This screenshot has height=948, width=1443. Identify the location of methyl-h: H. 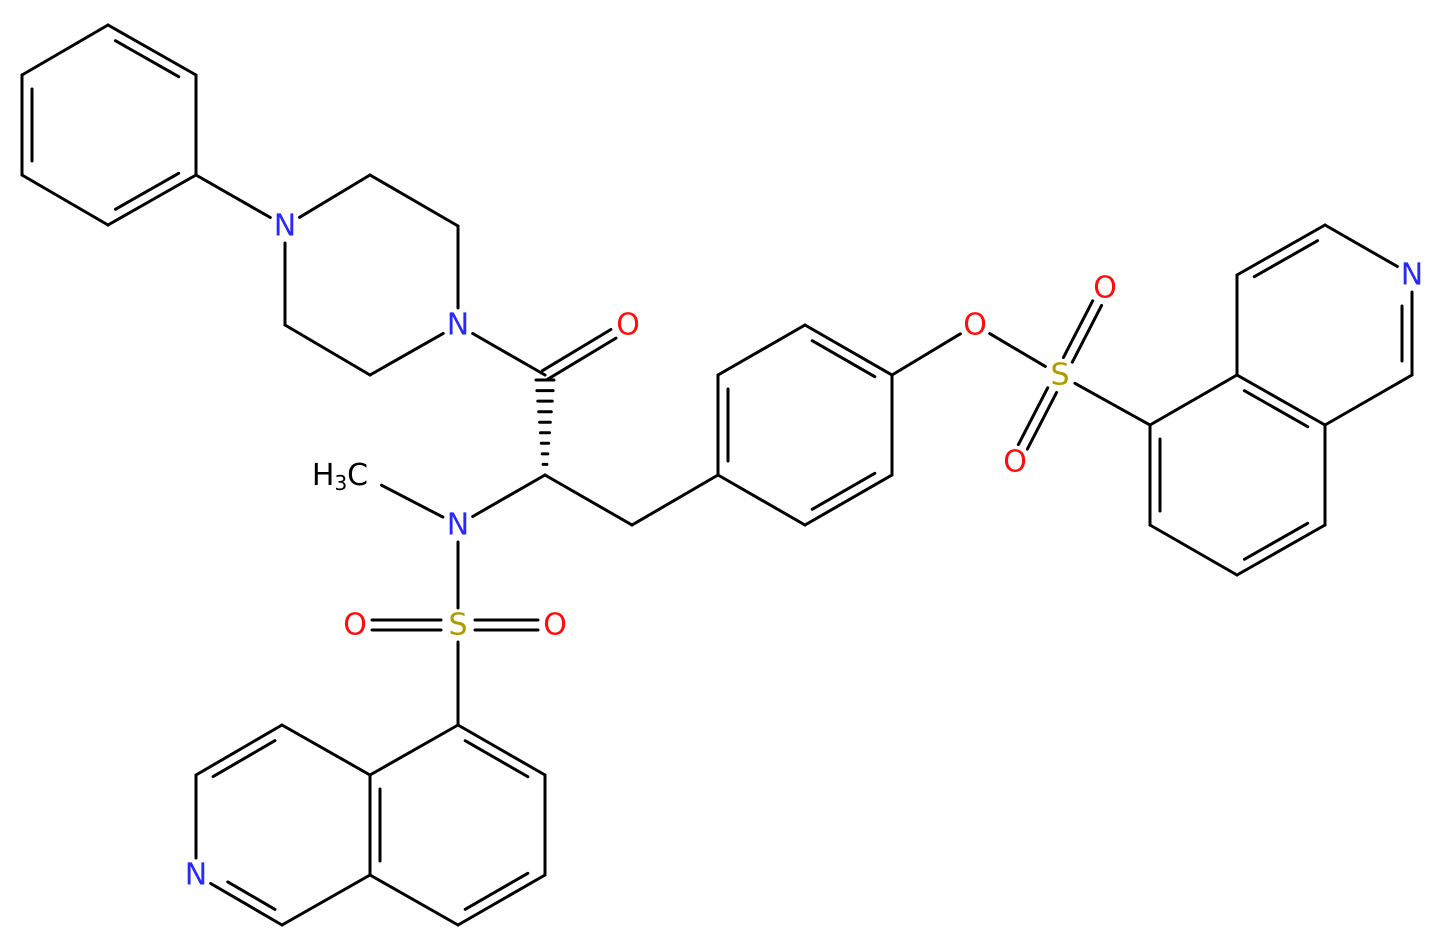
(323, 475).